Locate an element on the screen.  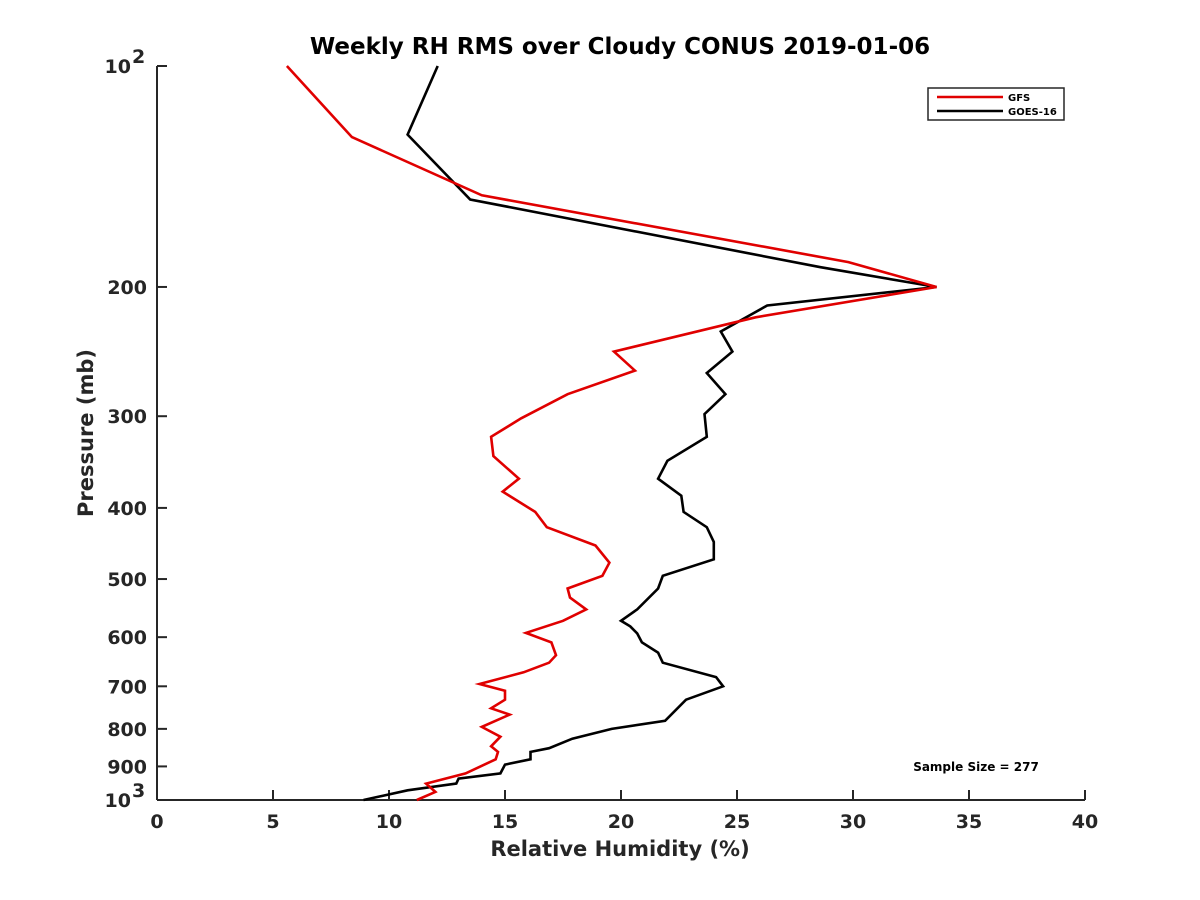
sample-size-annotation: Sample Size = 277 is located at coordinates (976, 767).